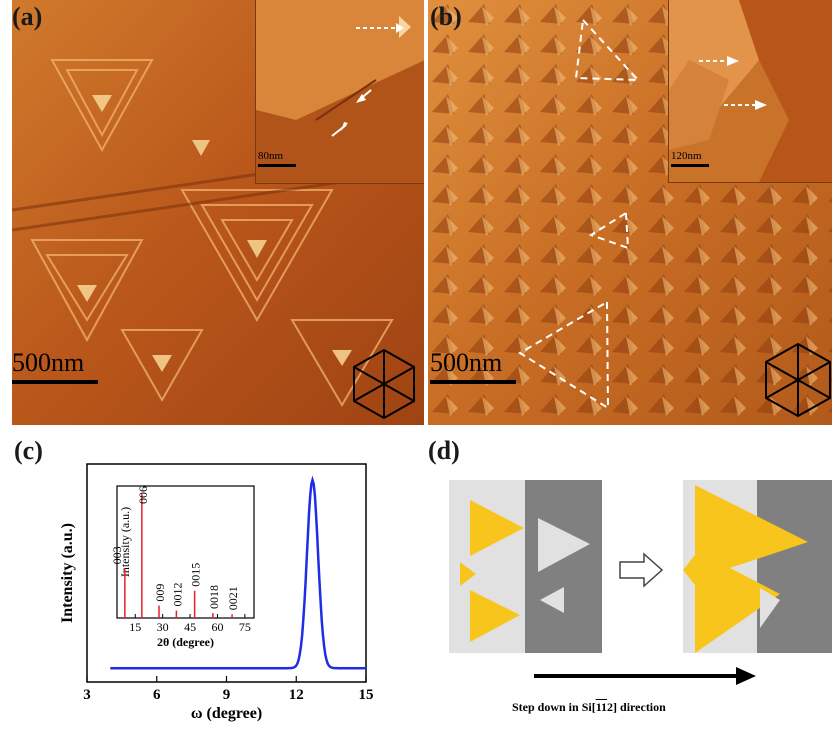  What do you see at coordinates (641, 570) in the screenshot?
I see `hollow-arrow-icon` at bounding box center [641, 570].